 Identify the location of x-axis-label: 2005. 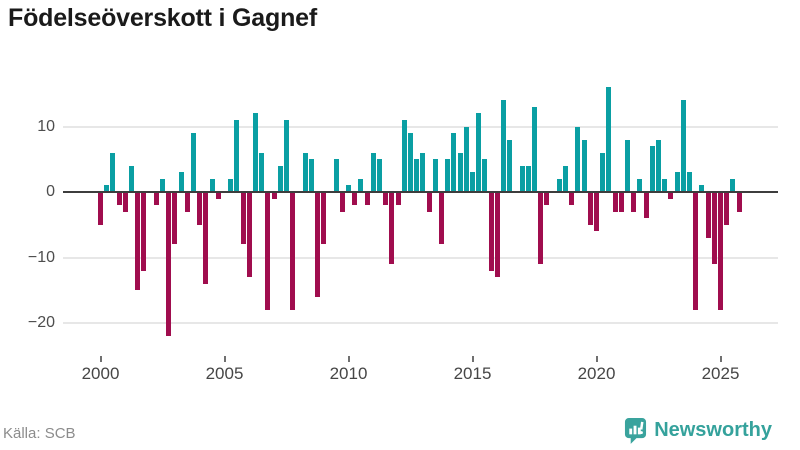
(224, 373).